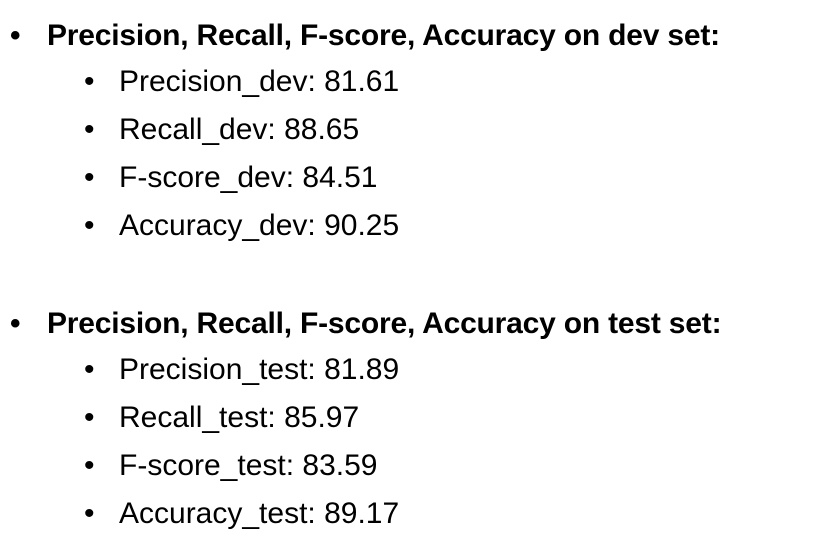 Image resolution: width=828 pixels, height=555 pixels. I want to click on list-item: • F-score_dev: 84.51, so click(414, 178).